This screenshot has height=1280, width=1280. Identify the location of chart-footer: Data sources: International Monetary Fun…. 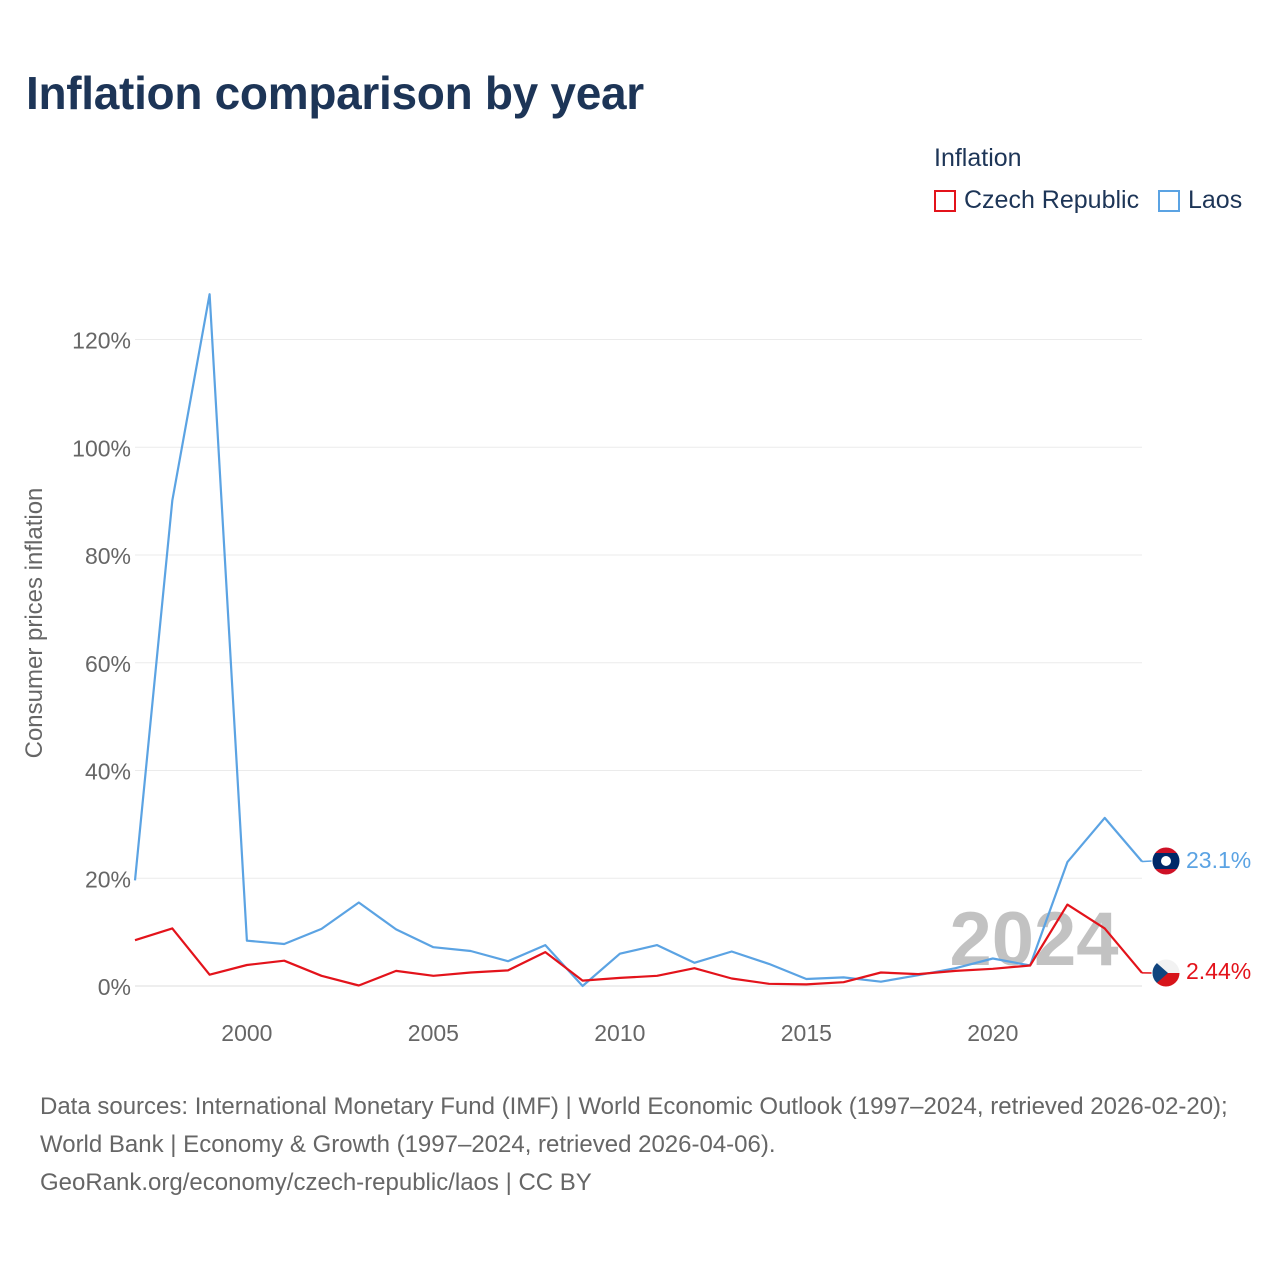
(645, 1145).